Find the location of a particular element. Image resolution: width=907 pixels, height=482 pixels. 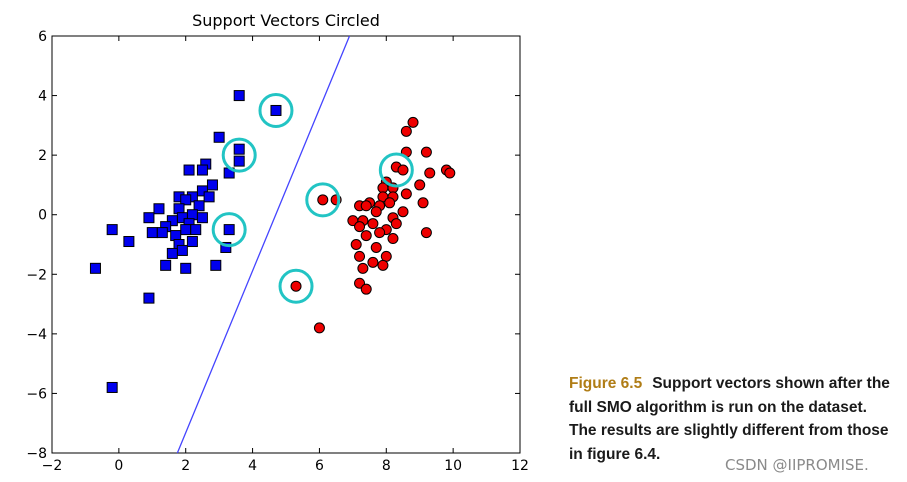

x-tick-label: 8 is located at coordinates (386, 466).